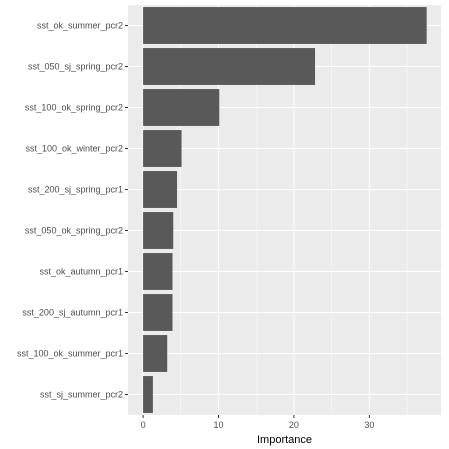 This screenshot has width=449, height=449. Describe the element at coordinates (72, 313) in the screenshot. I see `y-tick-label: sst_200_sj_autumn_pcr1` at that location.